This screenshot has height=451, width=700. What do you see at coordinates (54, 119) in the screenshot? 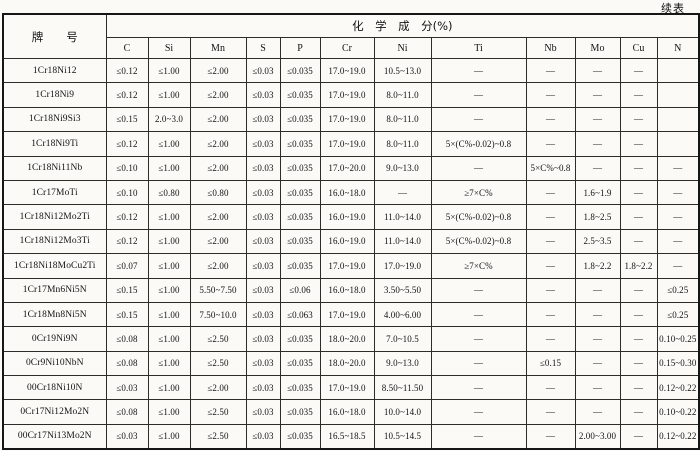
I see `grade-cell: 1Cr18Ni9Si3` at bounding box center [54, 119].